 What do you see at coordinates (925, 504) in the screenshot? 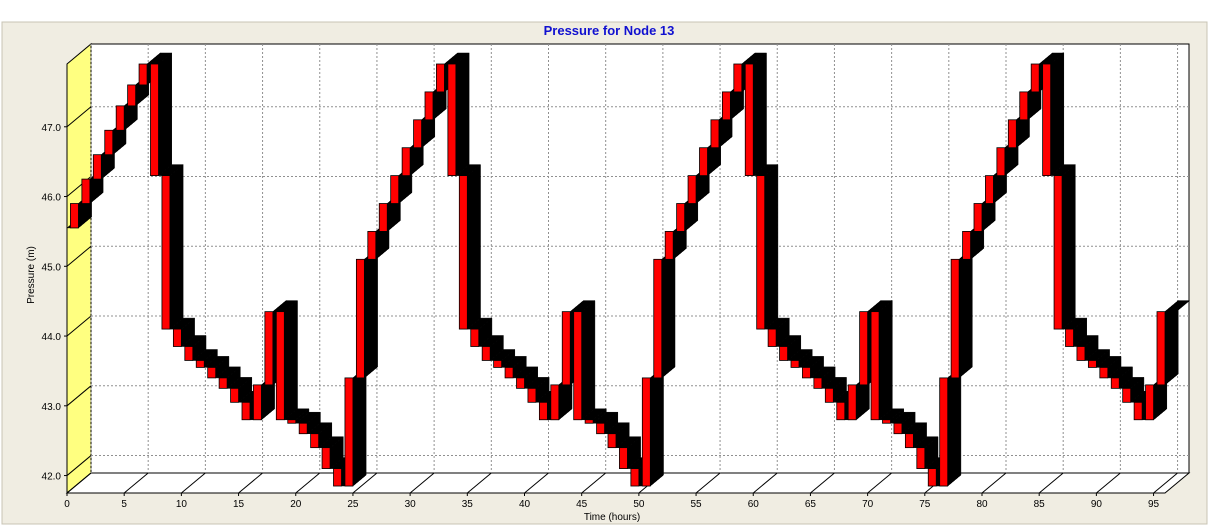
I see `x-tick-label: 75` at bounding box center [925, 504].